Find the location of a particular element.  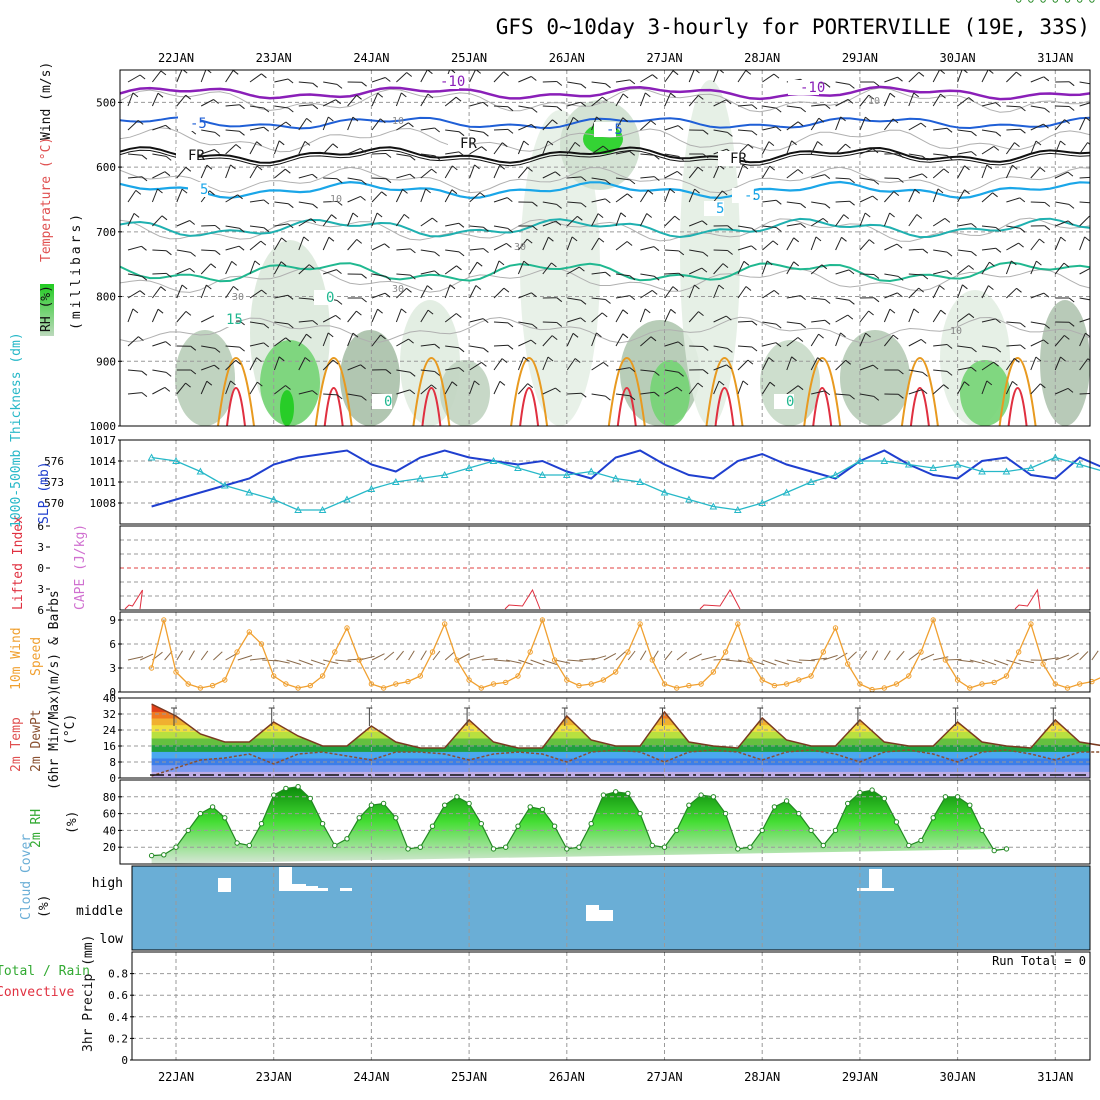

bottom-date-label: 30JAN is located at coordinates (958, 1077).